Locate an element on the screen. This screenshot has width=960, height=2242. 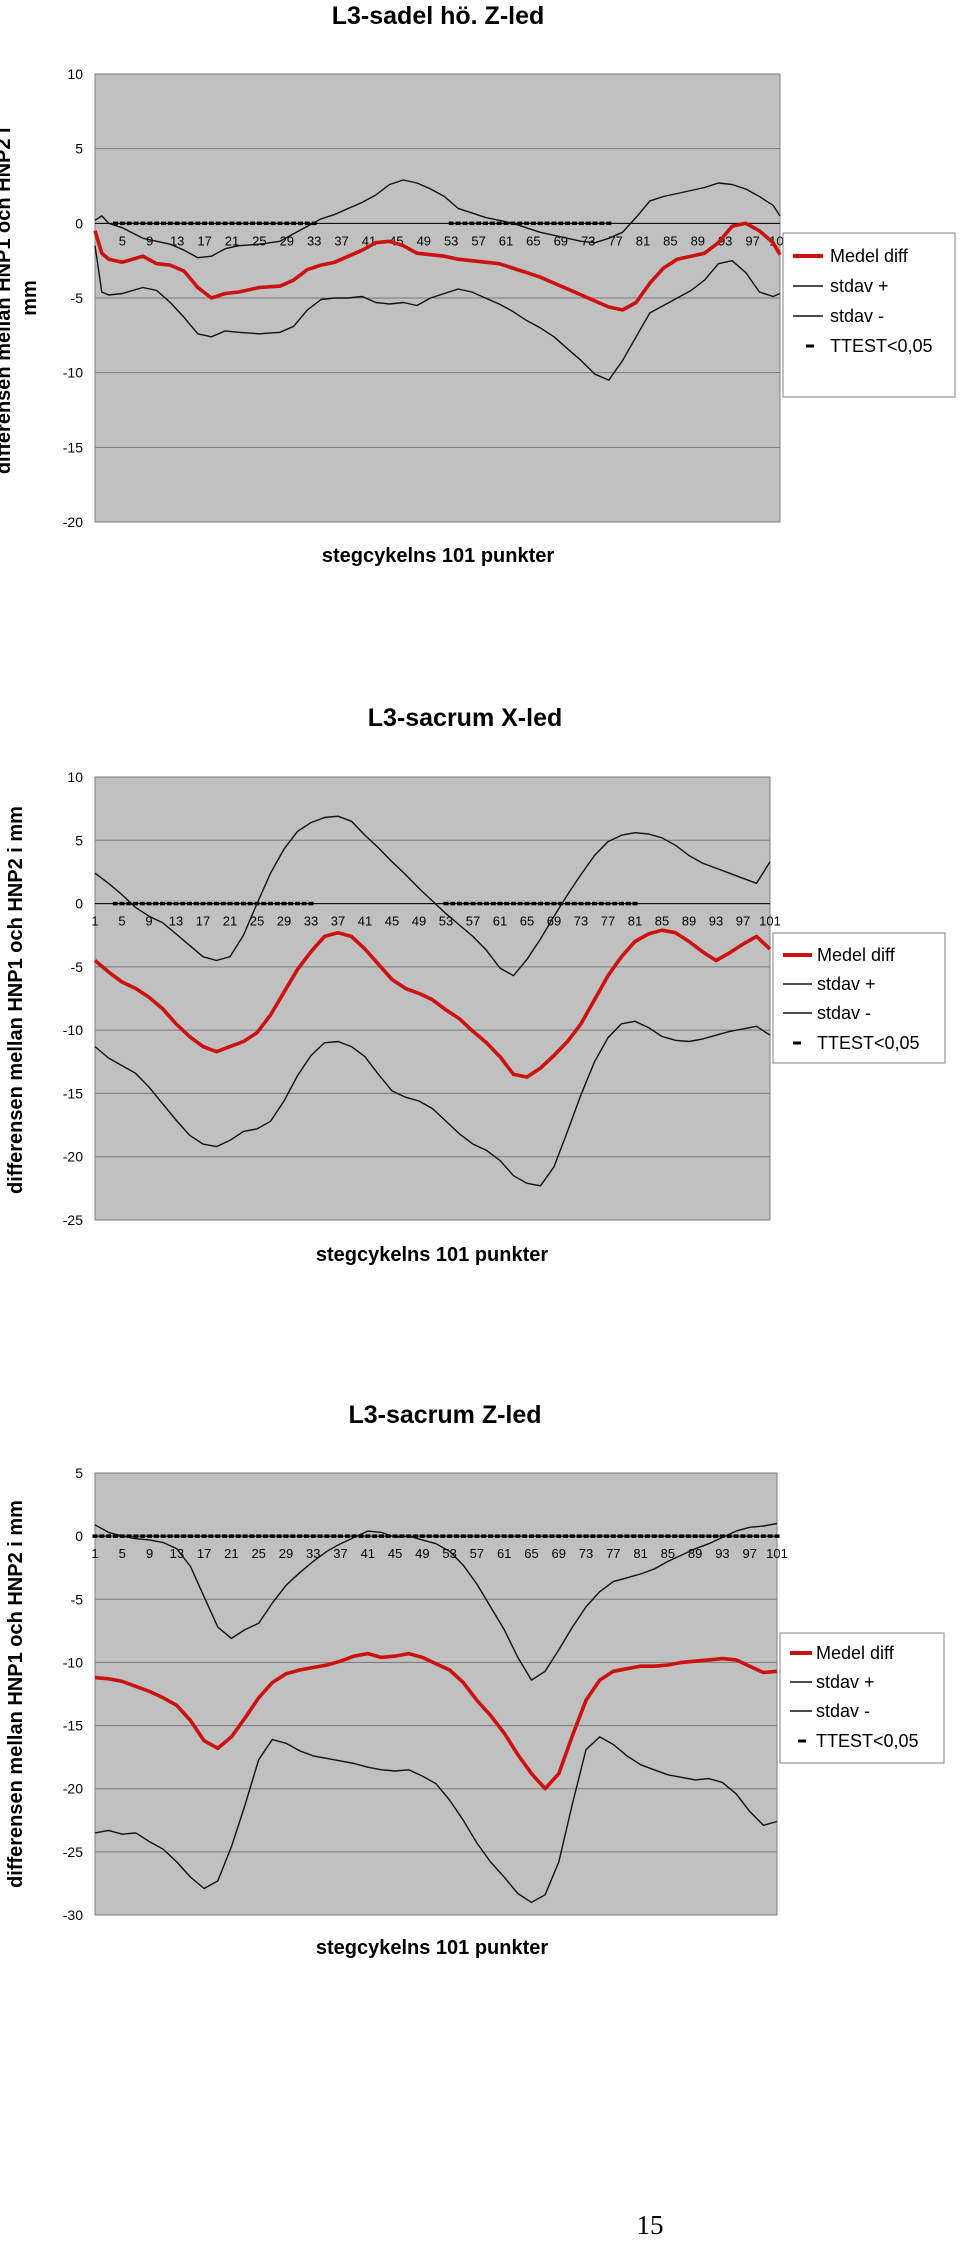
chart-title: L3-sacrum Z-led is located at coordinates (444, 1415).